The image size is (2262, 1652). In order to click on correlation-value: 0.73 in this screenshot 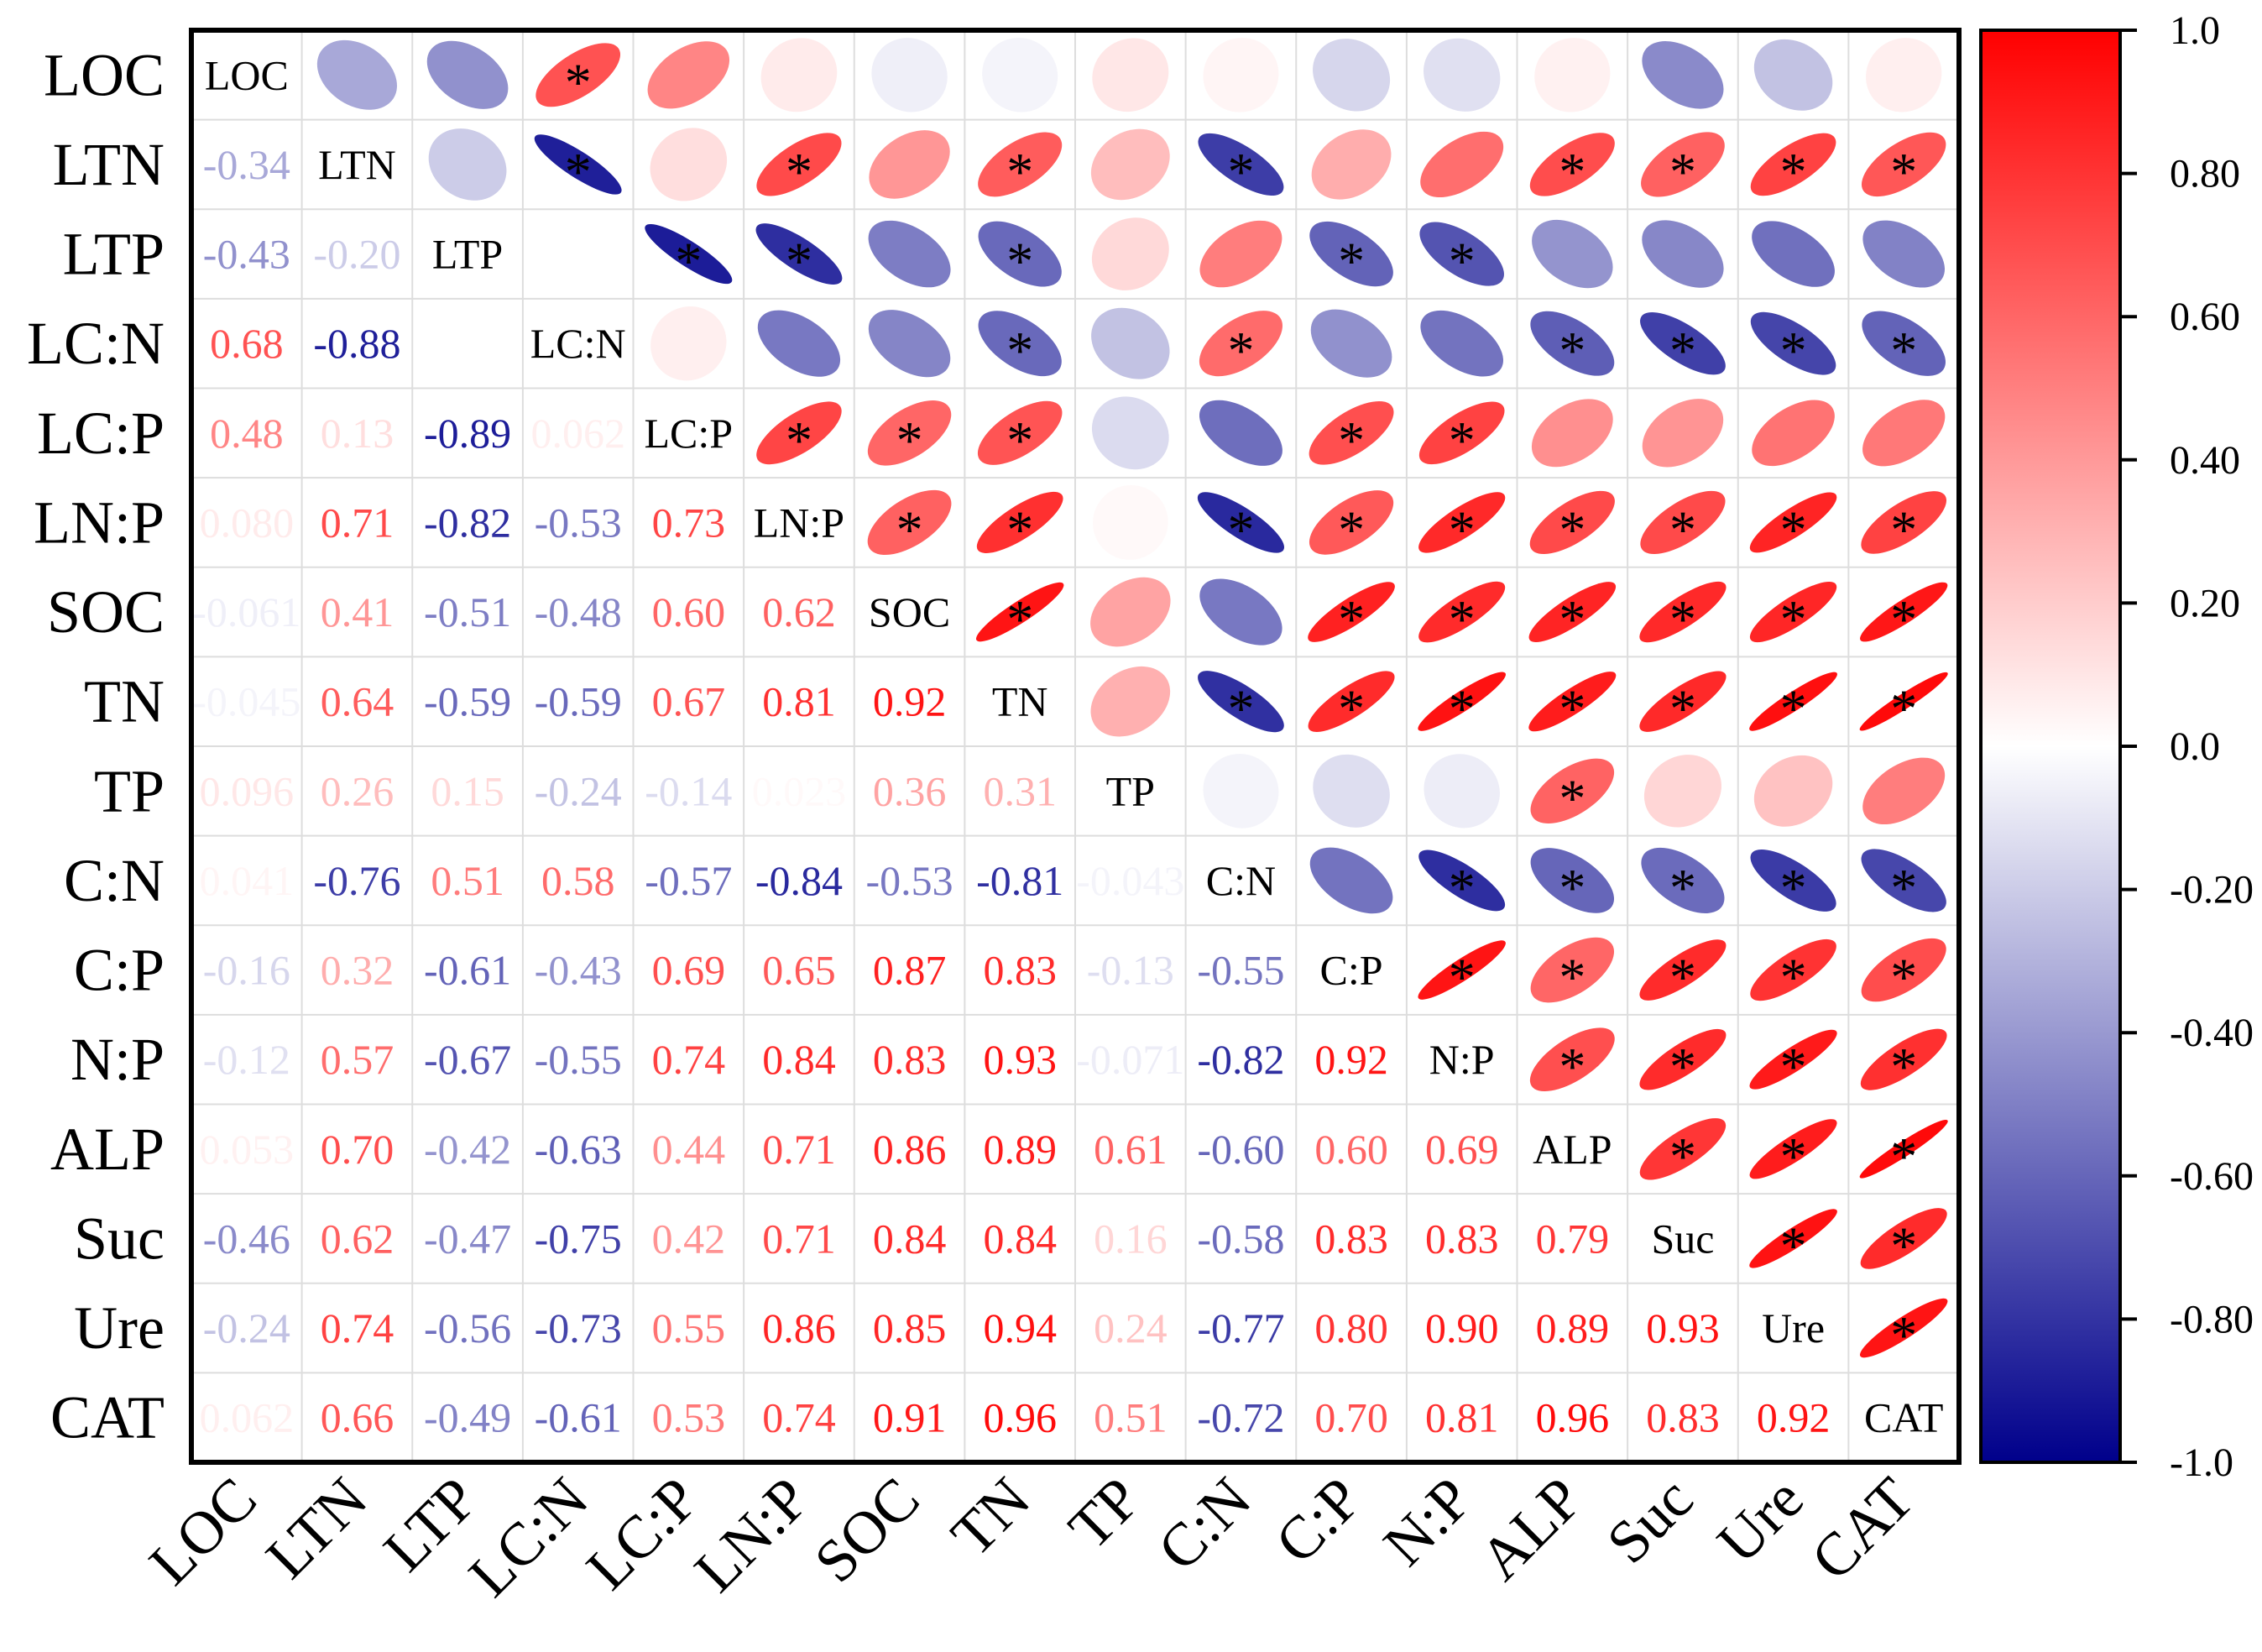, I will do `click(689, 522)`.